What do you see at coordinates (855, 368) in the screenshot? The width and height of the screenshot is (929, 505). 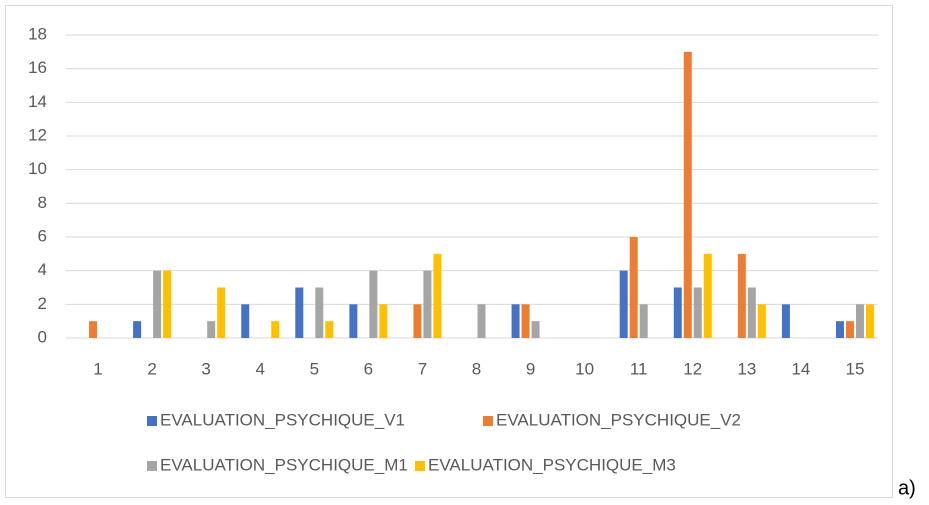 I see `x-tick-label: 15` at bounding box center [855, 368].